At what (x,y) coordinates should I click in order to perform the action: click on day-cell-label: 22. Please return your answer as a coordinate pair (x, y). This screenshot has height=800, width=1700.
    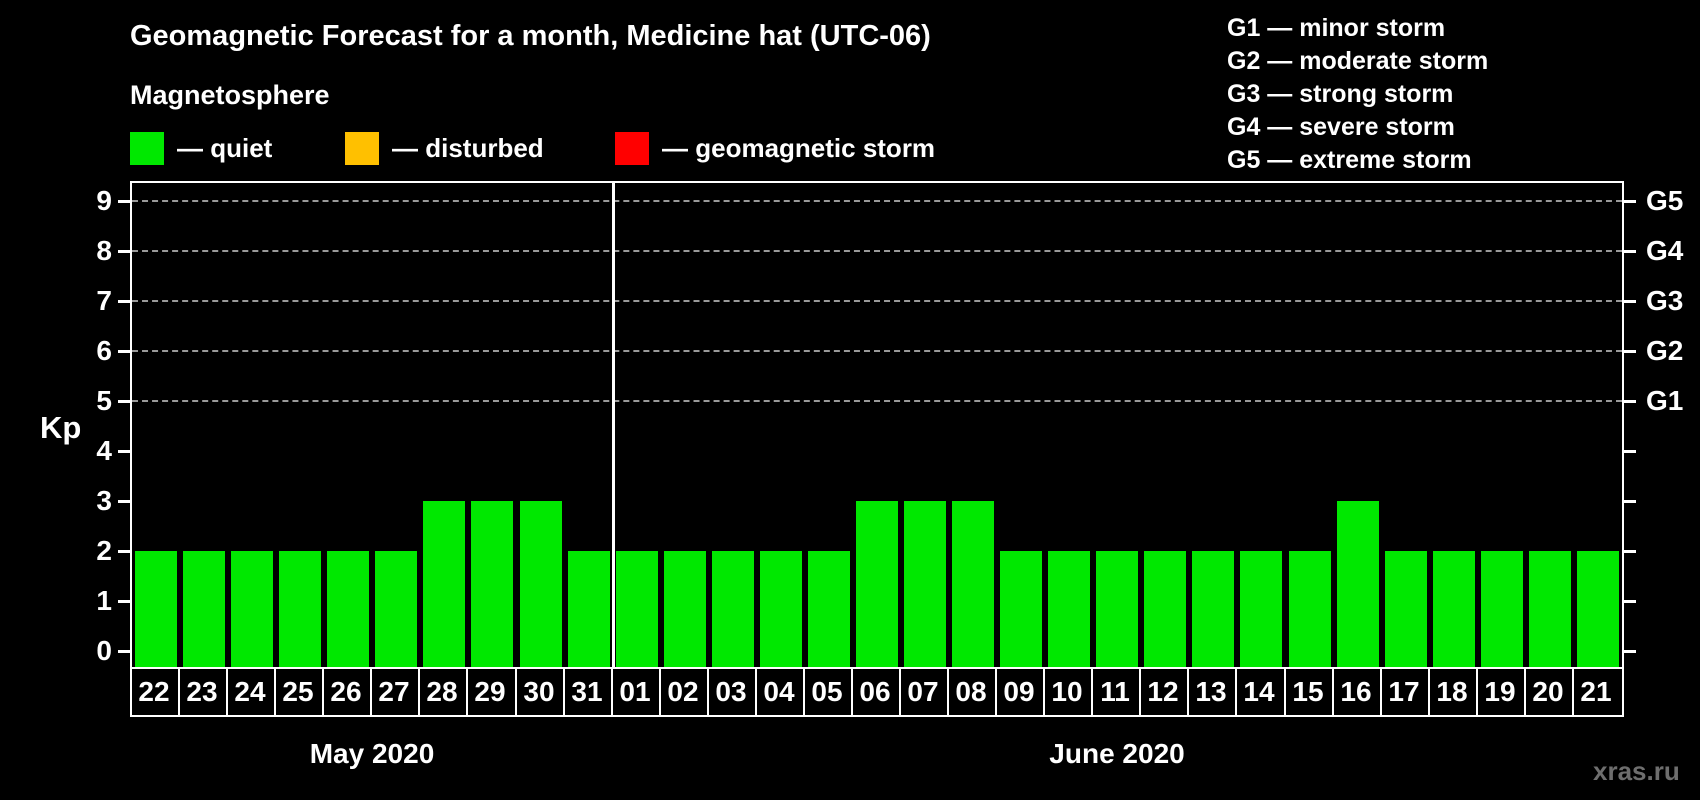
    Looking at the image, I should click on (154, 691).